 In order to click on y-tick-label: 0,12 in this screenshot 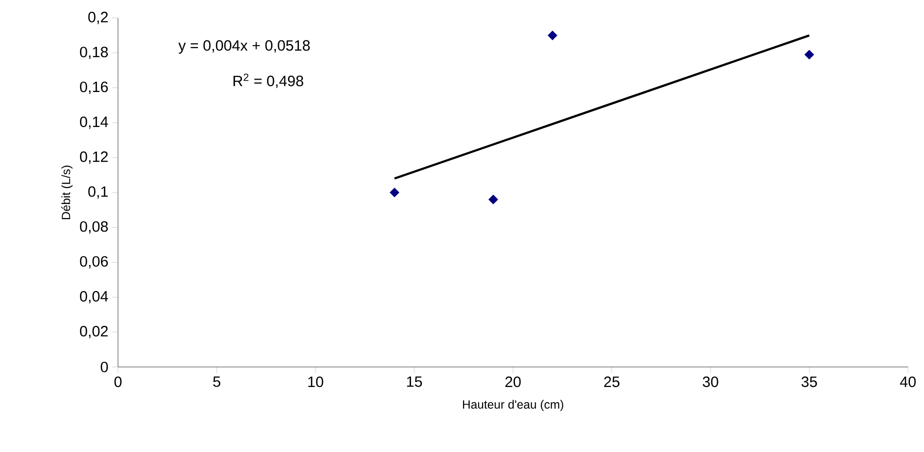, I will do `click(94, 157)`.